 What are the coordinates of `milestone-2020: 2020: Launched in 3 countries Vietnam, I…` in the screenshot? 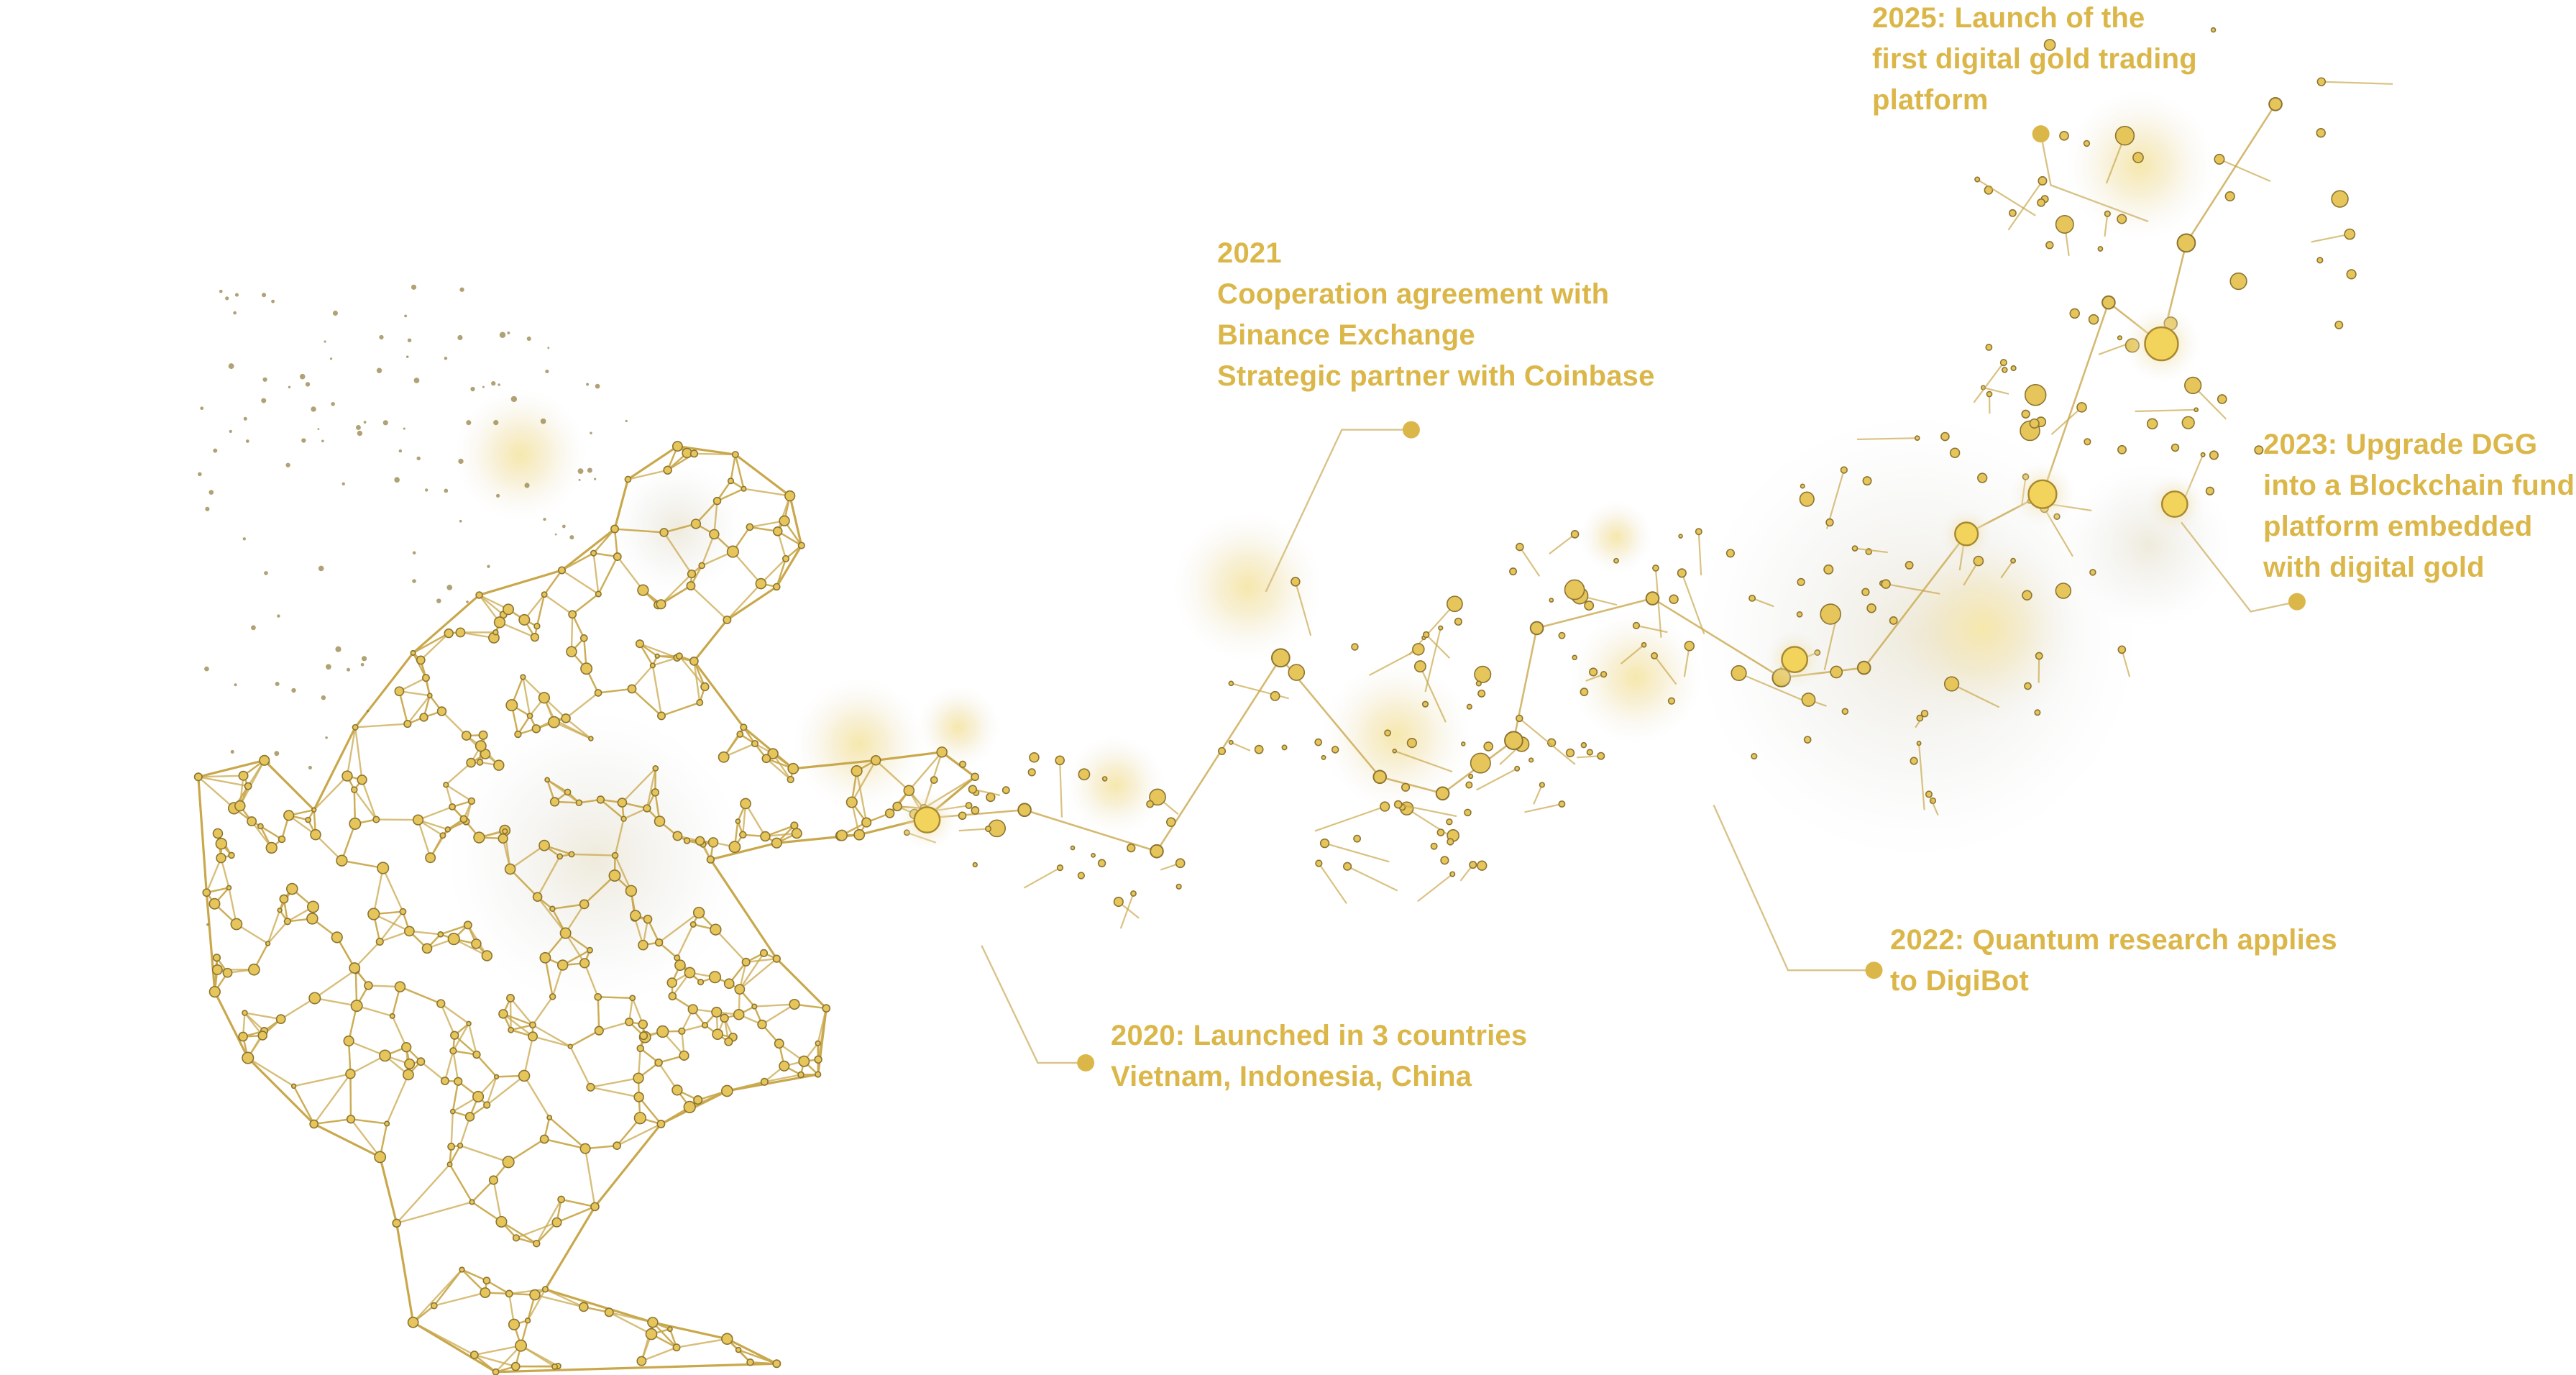 It's located at (1319, 1056).